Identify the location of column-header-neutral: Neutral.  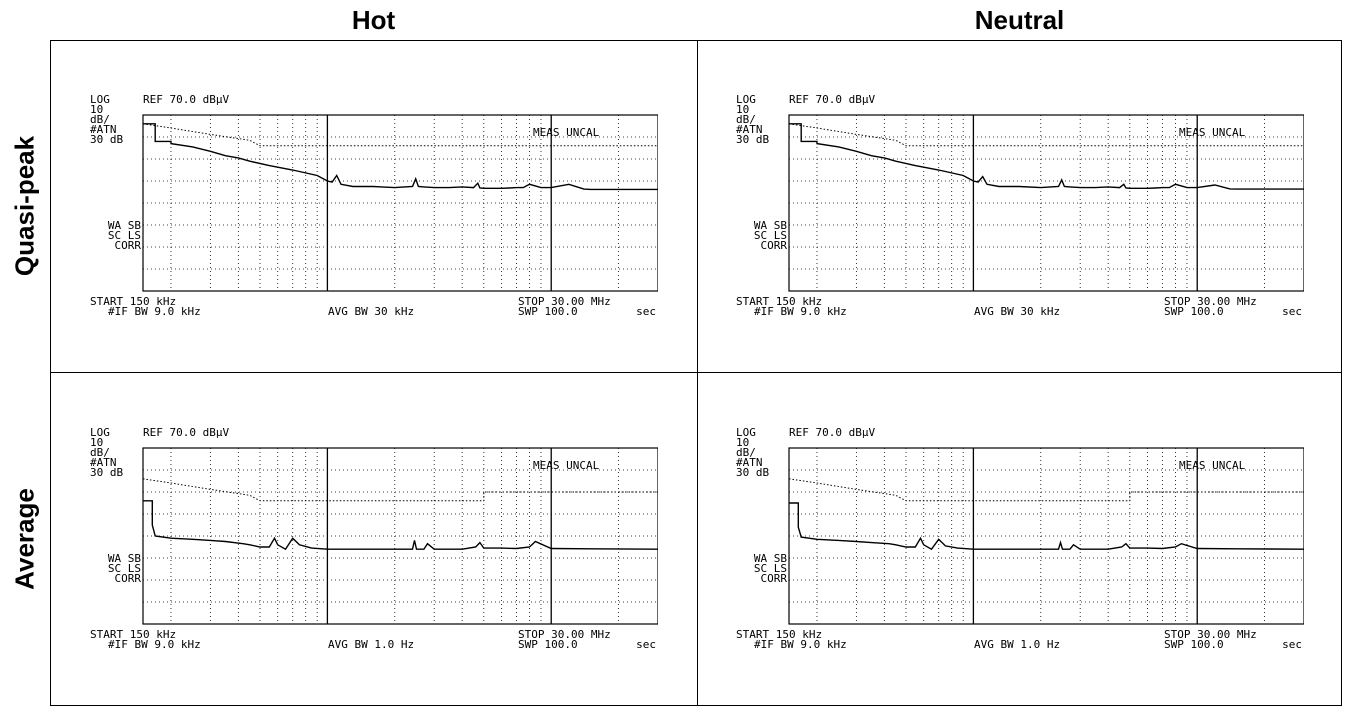
(1019, 20).